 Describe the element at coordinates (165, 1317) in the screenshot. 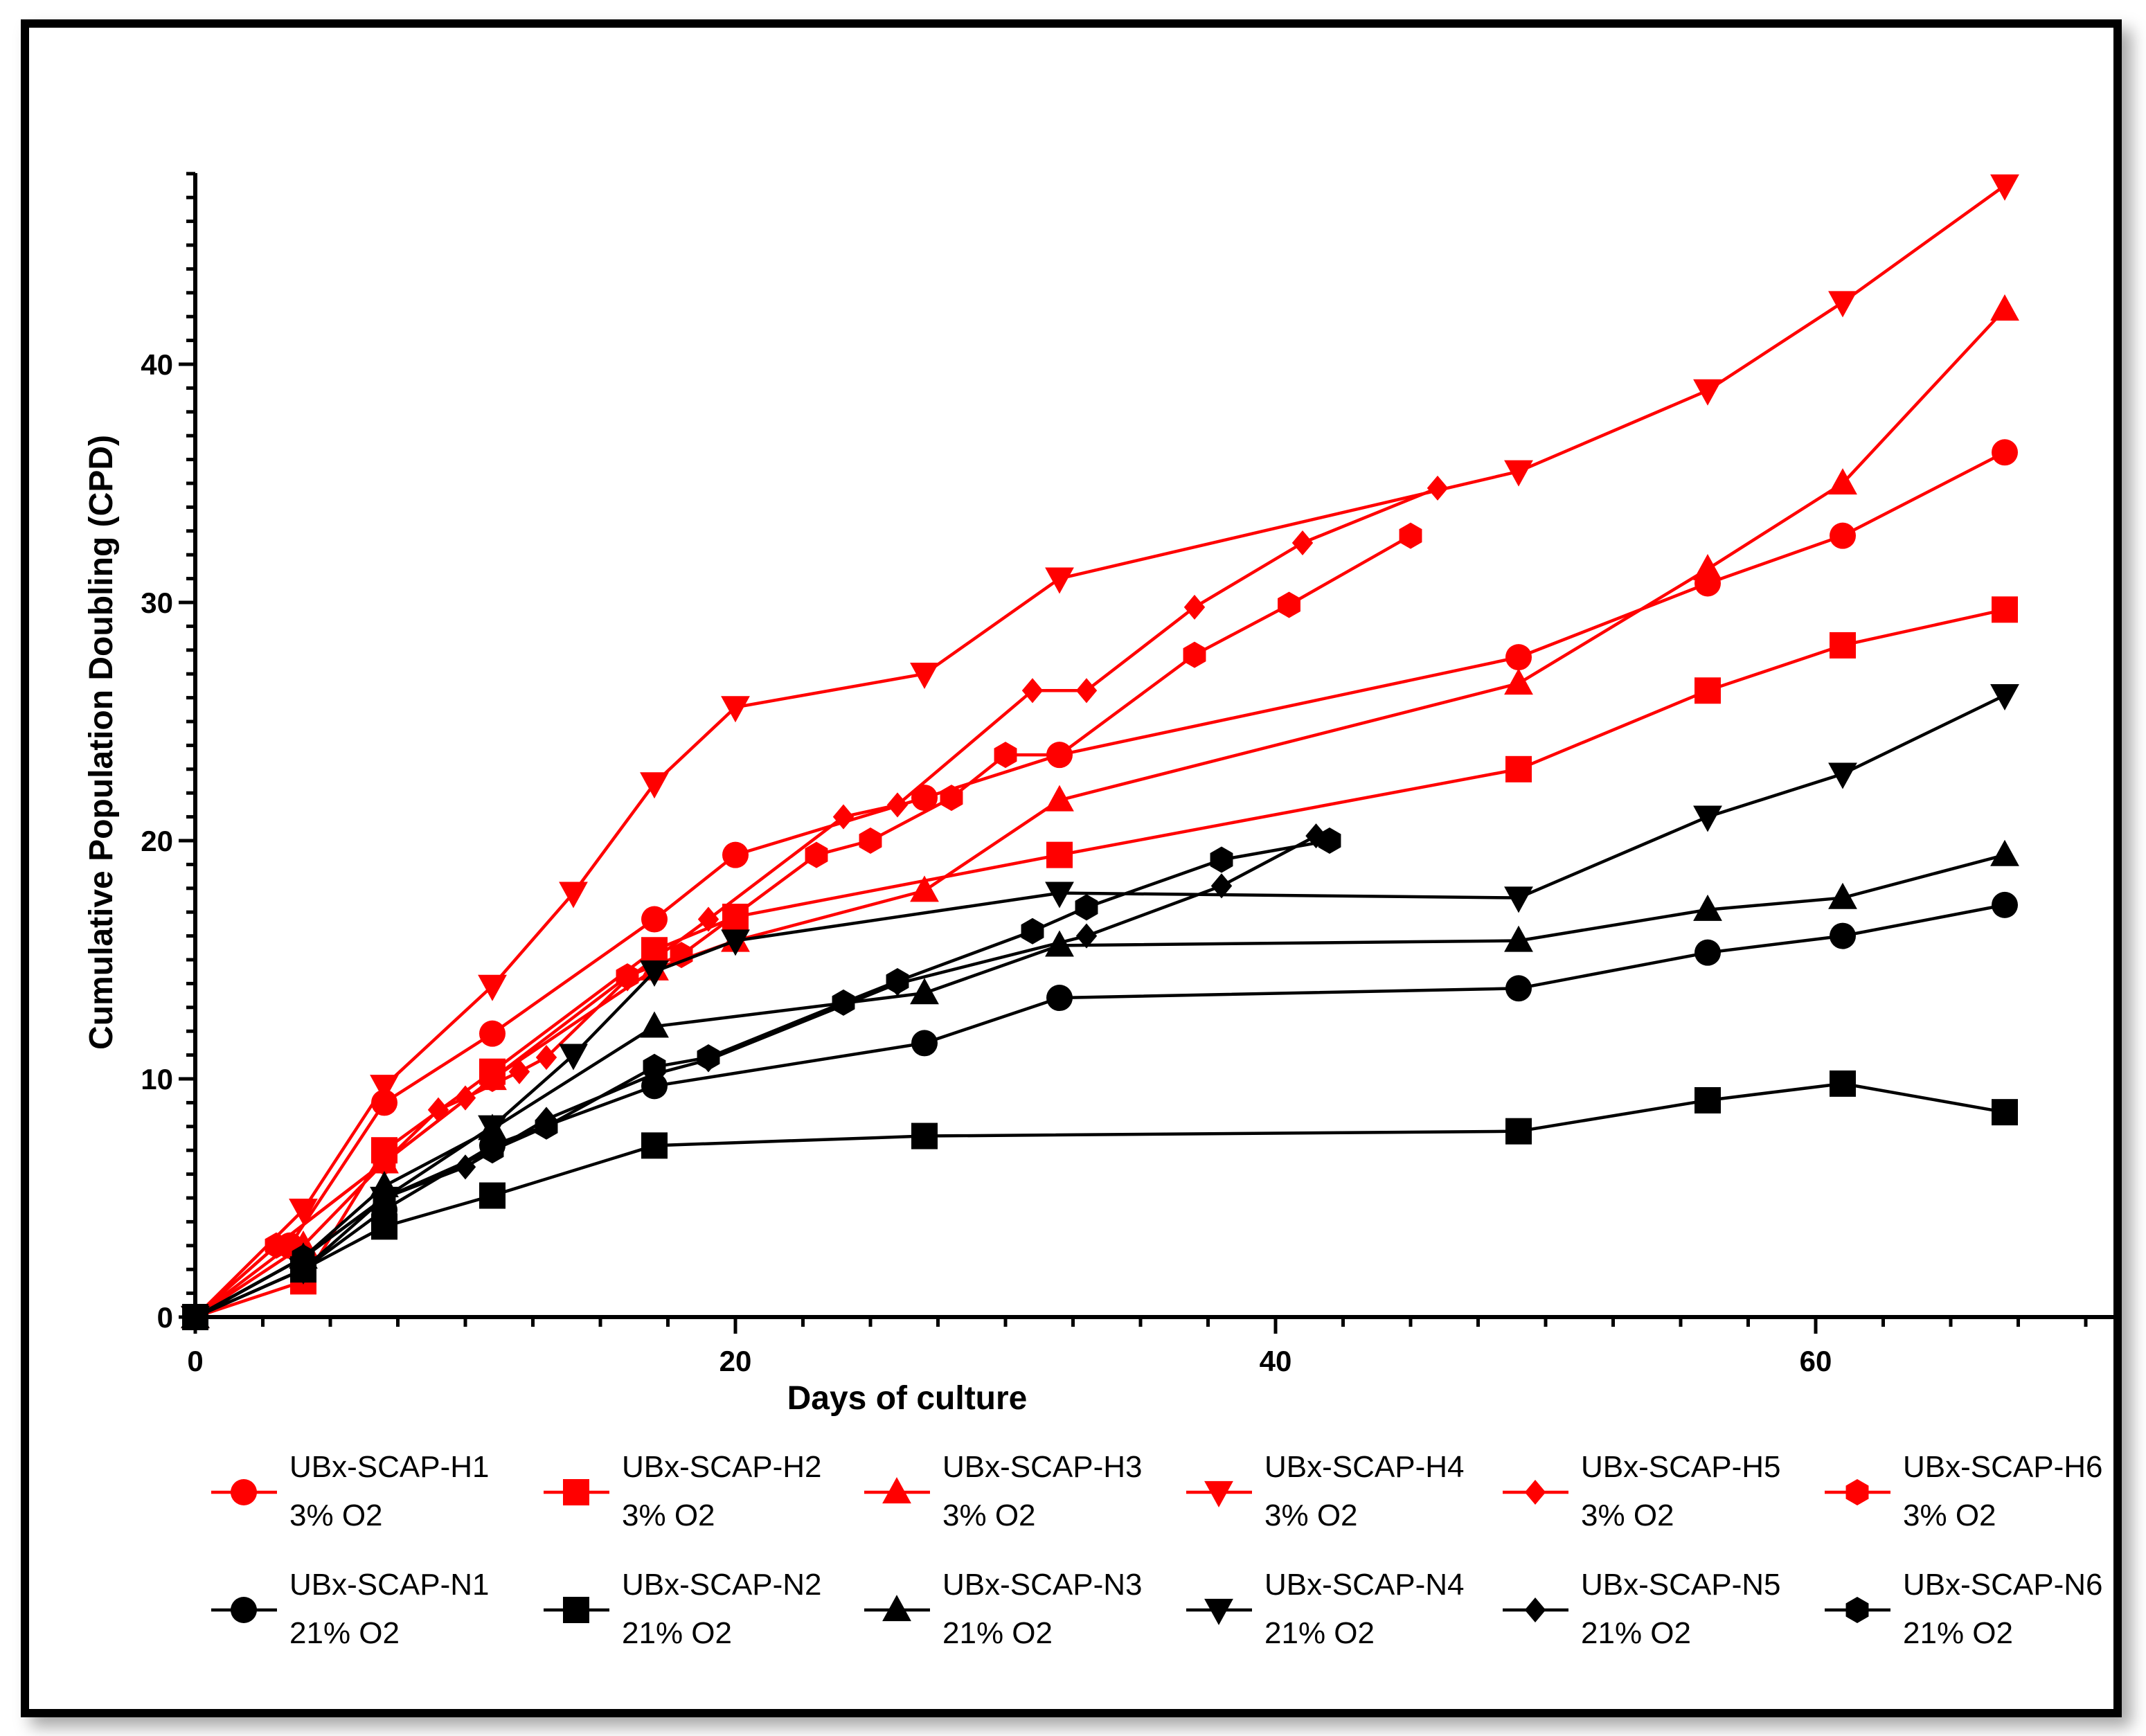

I see `y-tick-label: 0` at that location.